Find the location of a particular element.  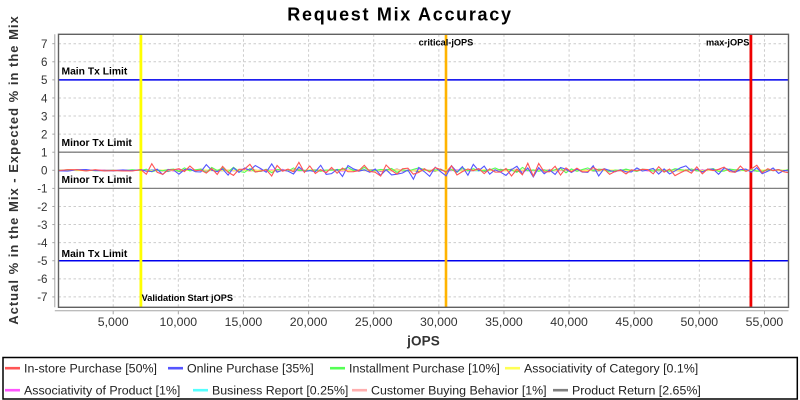

svg-text: 45,000 is located at coordinates (634, 322).